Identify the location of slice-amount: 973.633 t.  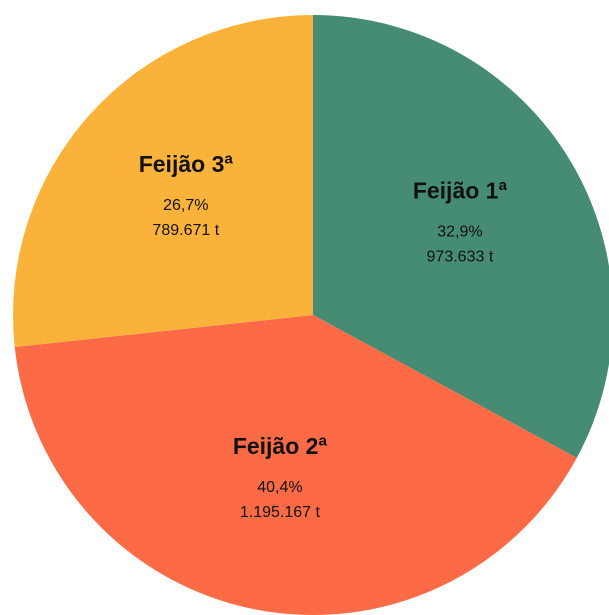
(460, 257).